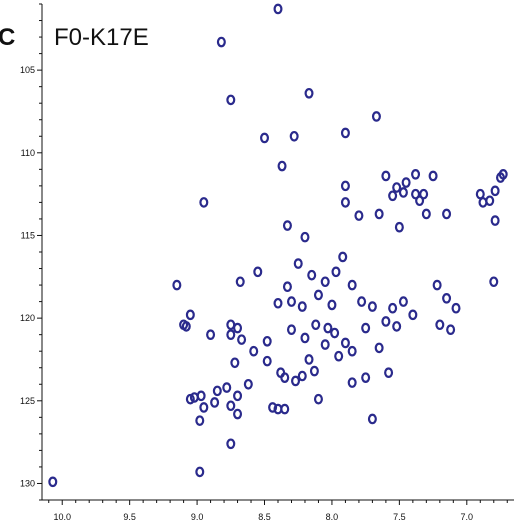  I want to click on chart-title: F0-K17E, so click(101, 37).